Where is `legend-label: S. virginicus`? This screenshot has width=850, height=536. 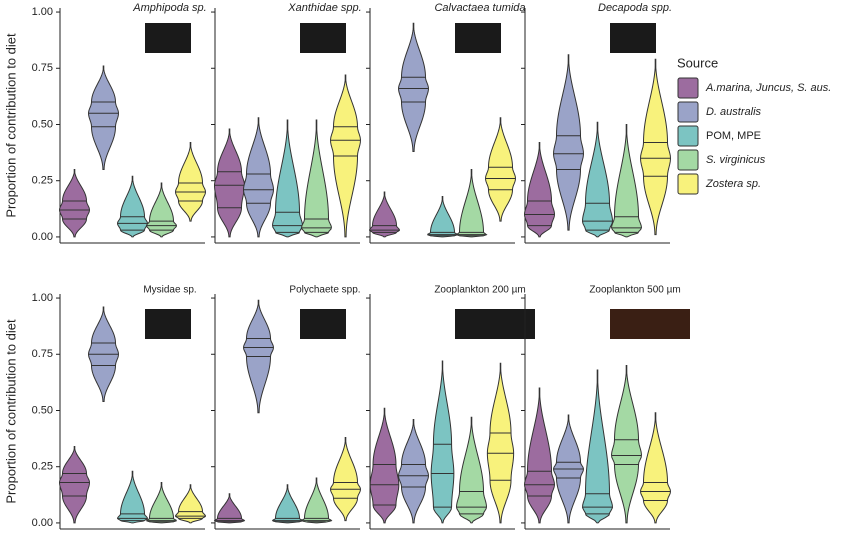
legend-label: S. virginicus is located at coordinates (736, 160).